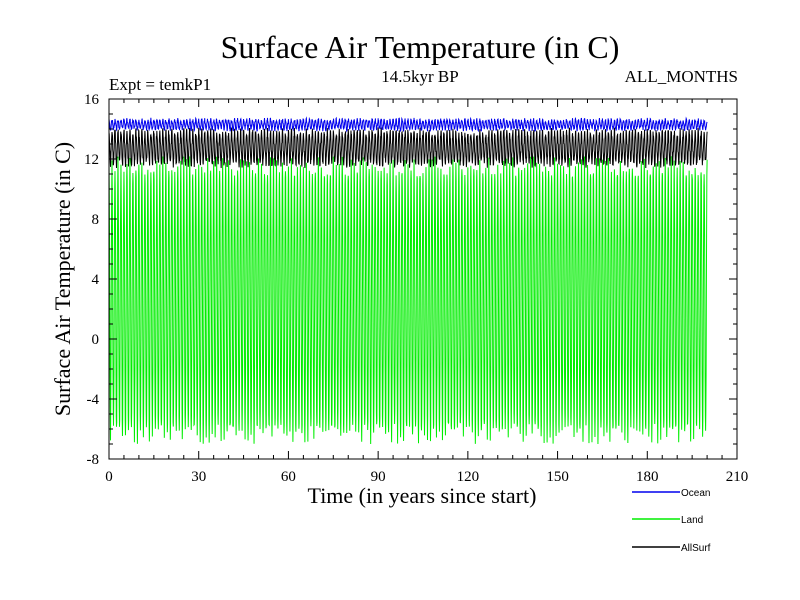 The width and height of the screenshot is (800, 600). I want to click on legend-label-land: Land, so click(692, 520).